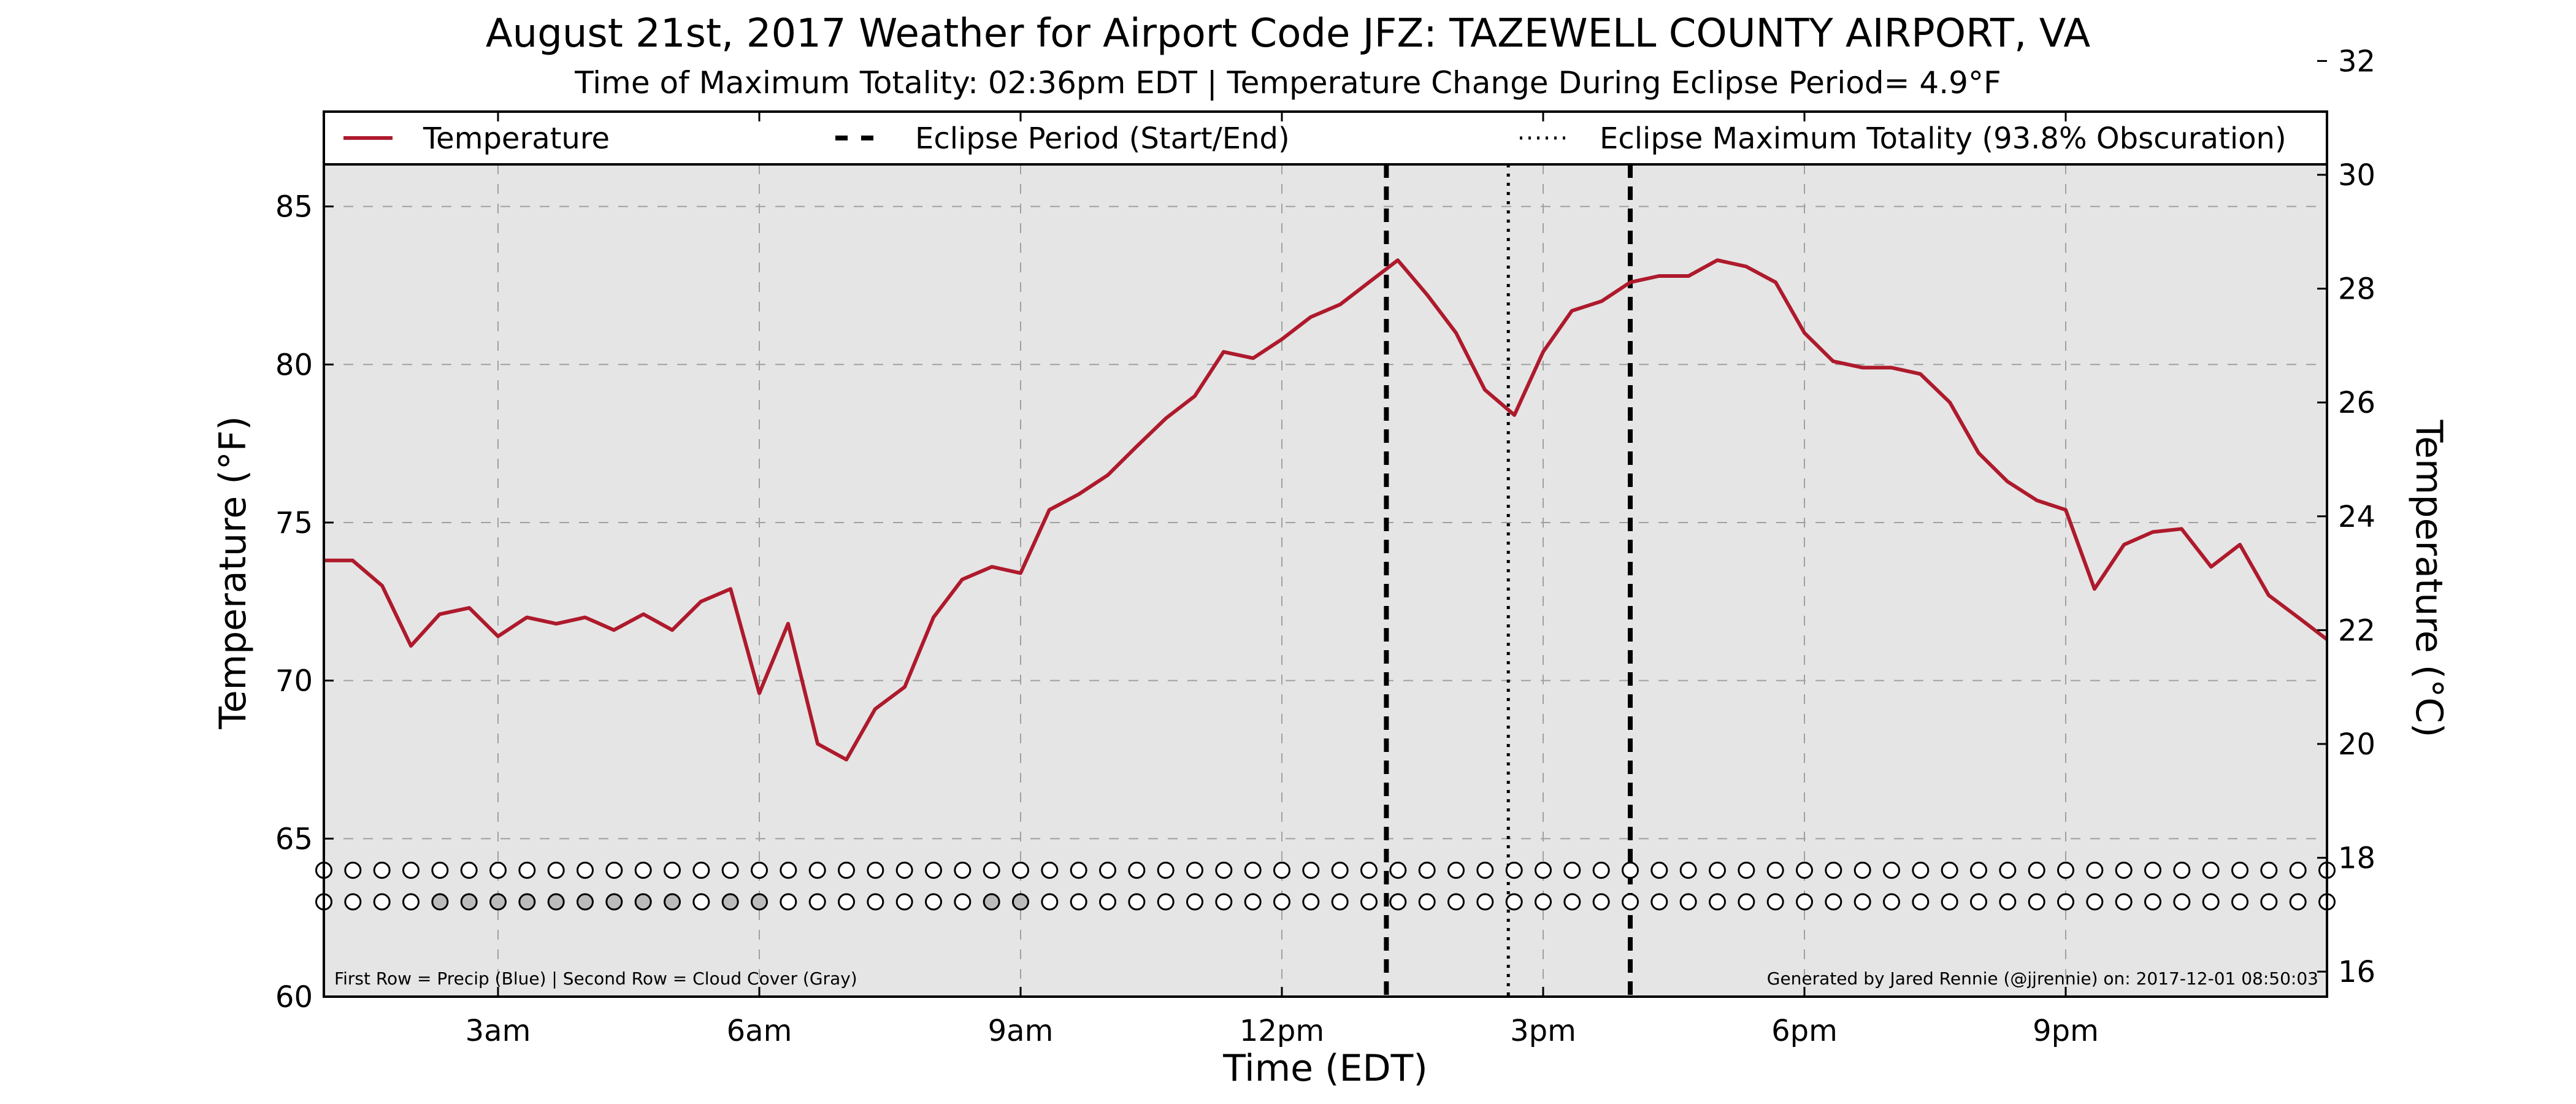 The height and width of the screenshot is (1104, 2576). What do you see at coordinates (1325, 886) in the screenshot?
I see `precip-cloud-rows` at bounding box center [1325, 886].